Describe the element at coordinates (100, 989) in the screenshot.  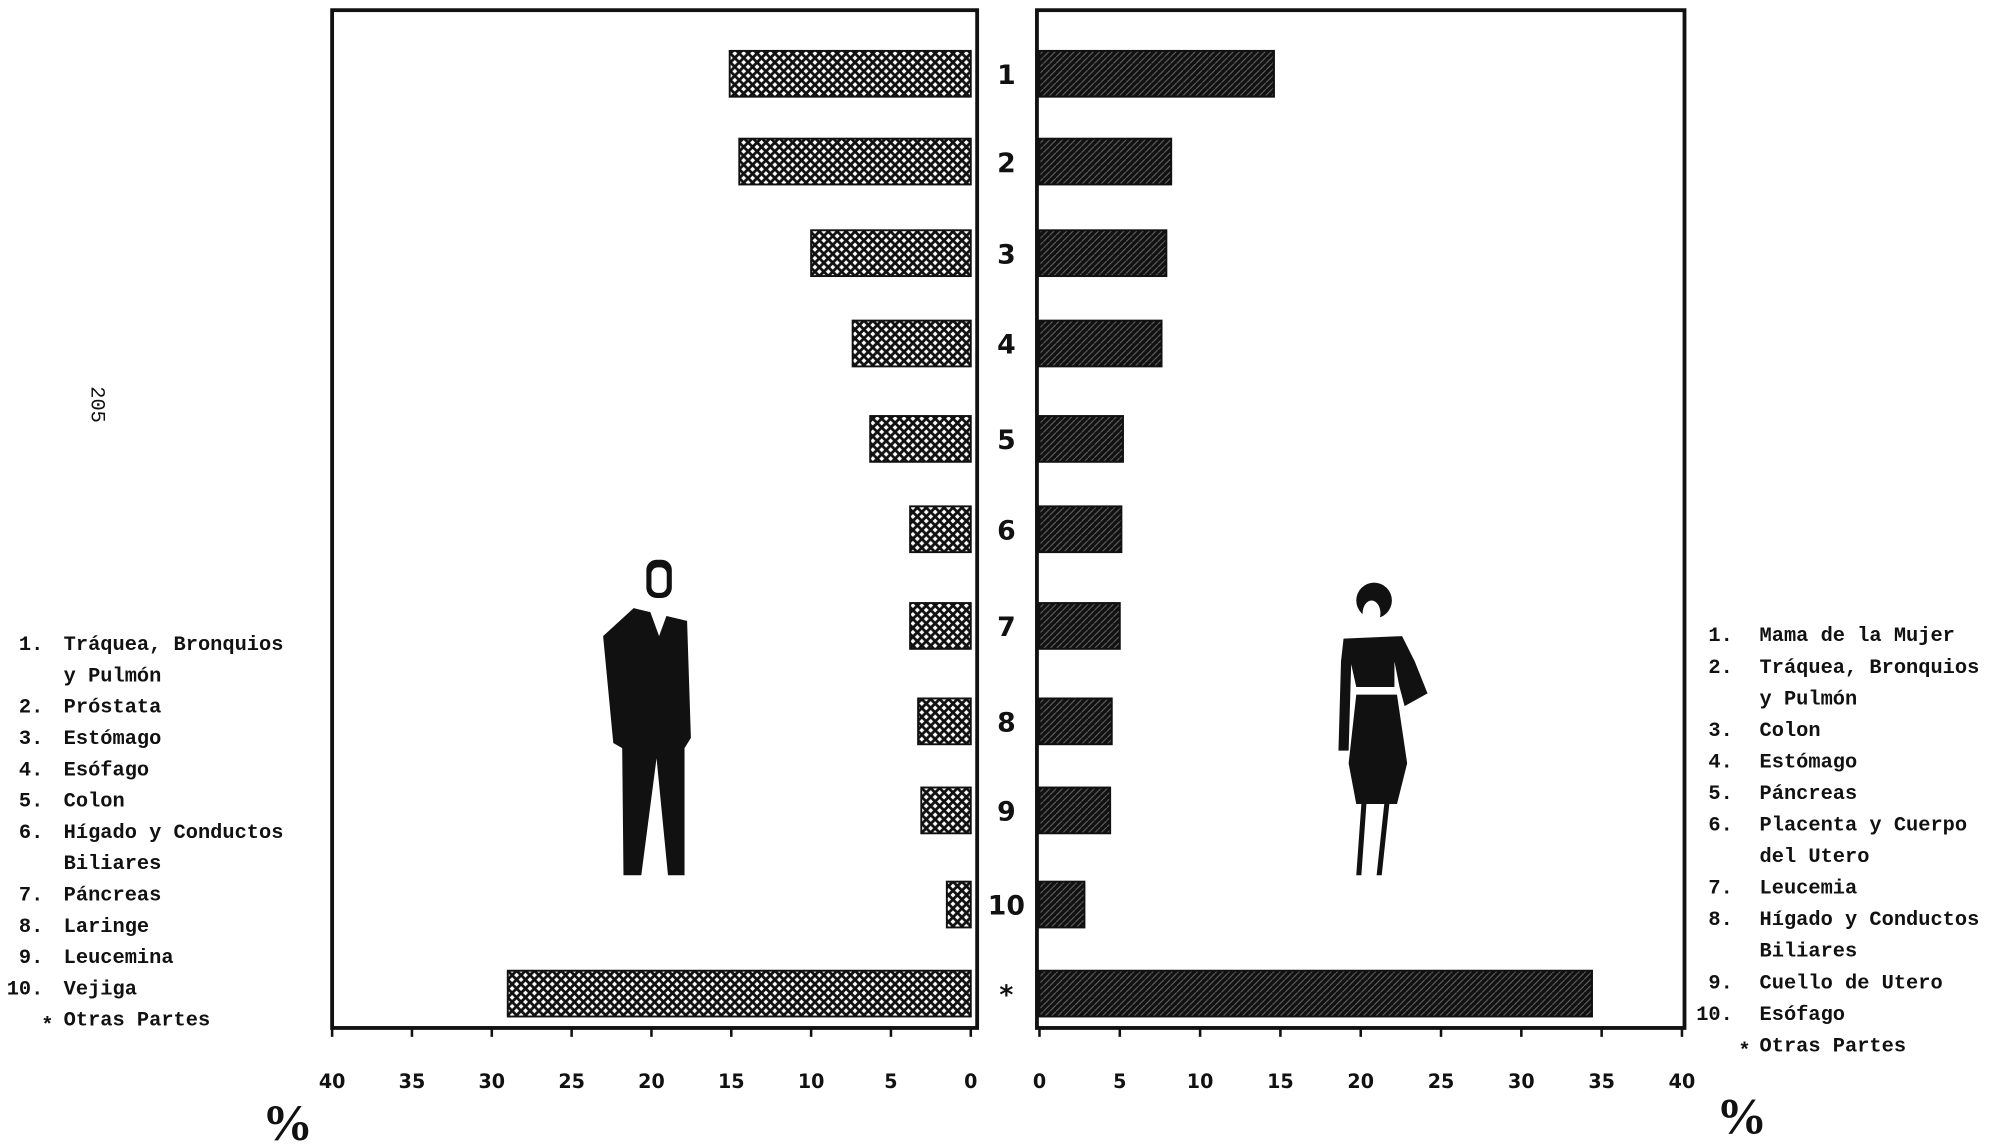
I see `legend-text: Vejiga` at that location.